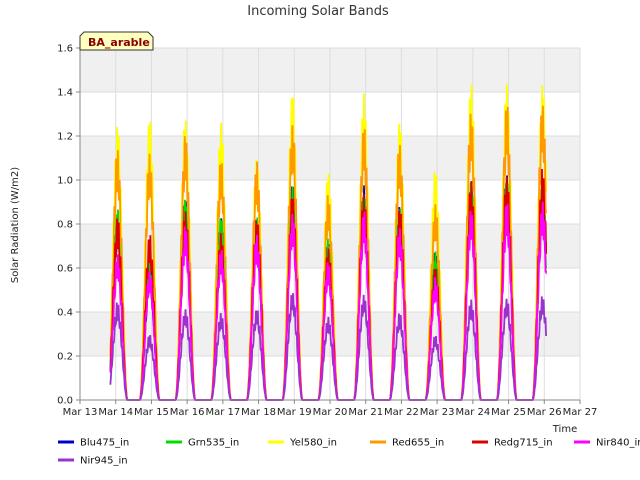 The width and height of the screenshot is (640, 480). I want to click on x-tick-label: Mar 21, so click(365, 412).